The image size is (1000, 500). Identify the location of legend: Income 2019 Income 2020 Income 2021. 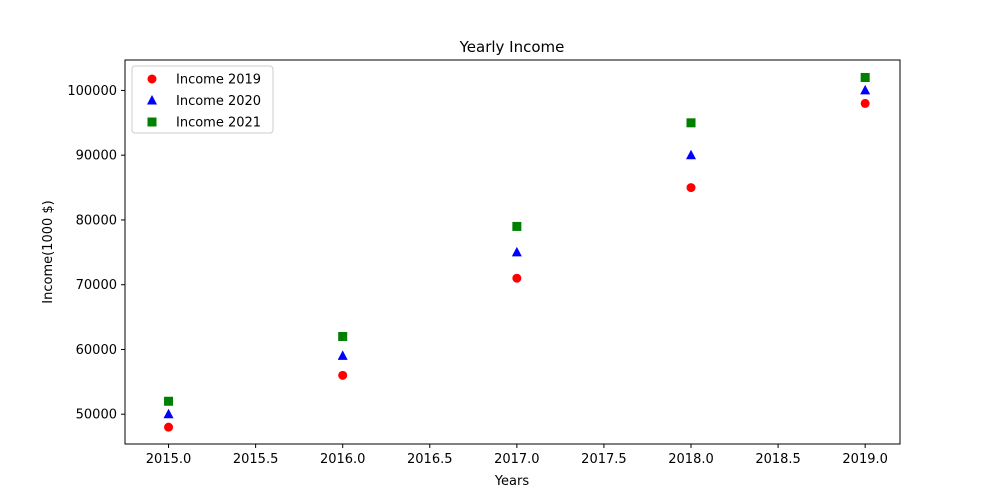
(202, 99).